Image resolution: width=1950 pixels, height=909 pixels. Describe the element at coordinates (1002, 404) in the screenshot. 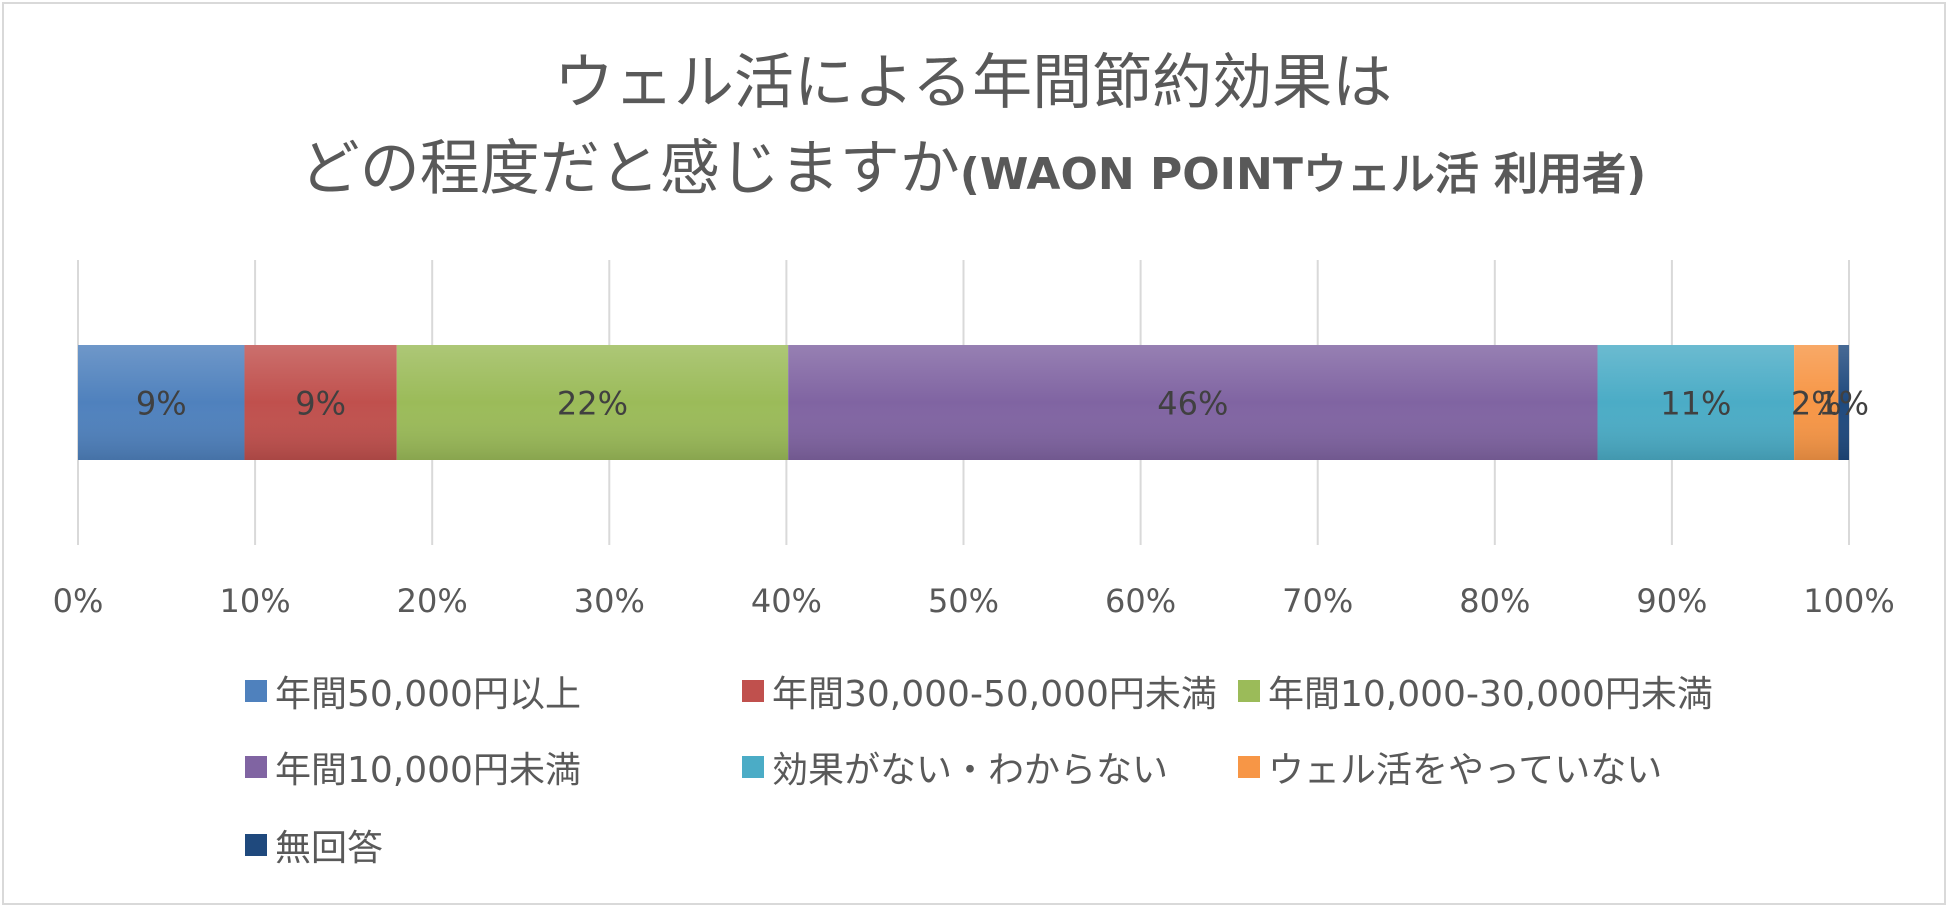

I see `data-labels: 9% 9% 22% 46% 11% 2%1%` at that location.